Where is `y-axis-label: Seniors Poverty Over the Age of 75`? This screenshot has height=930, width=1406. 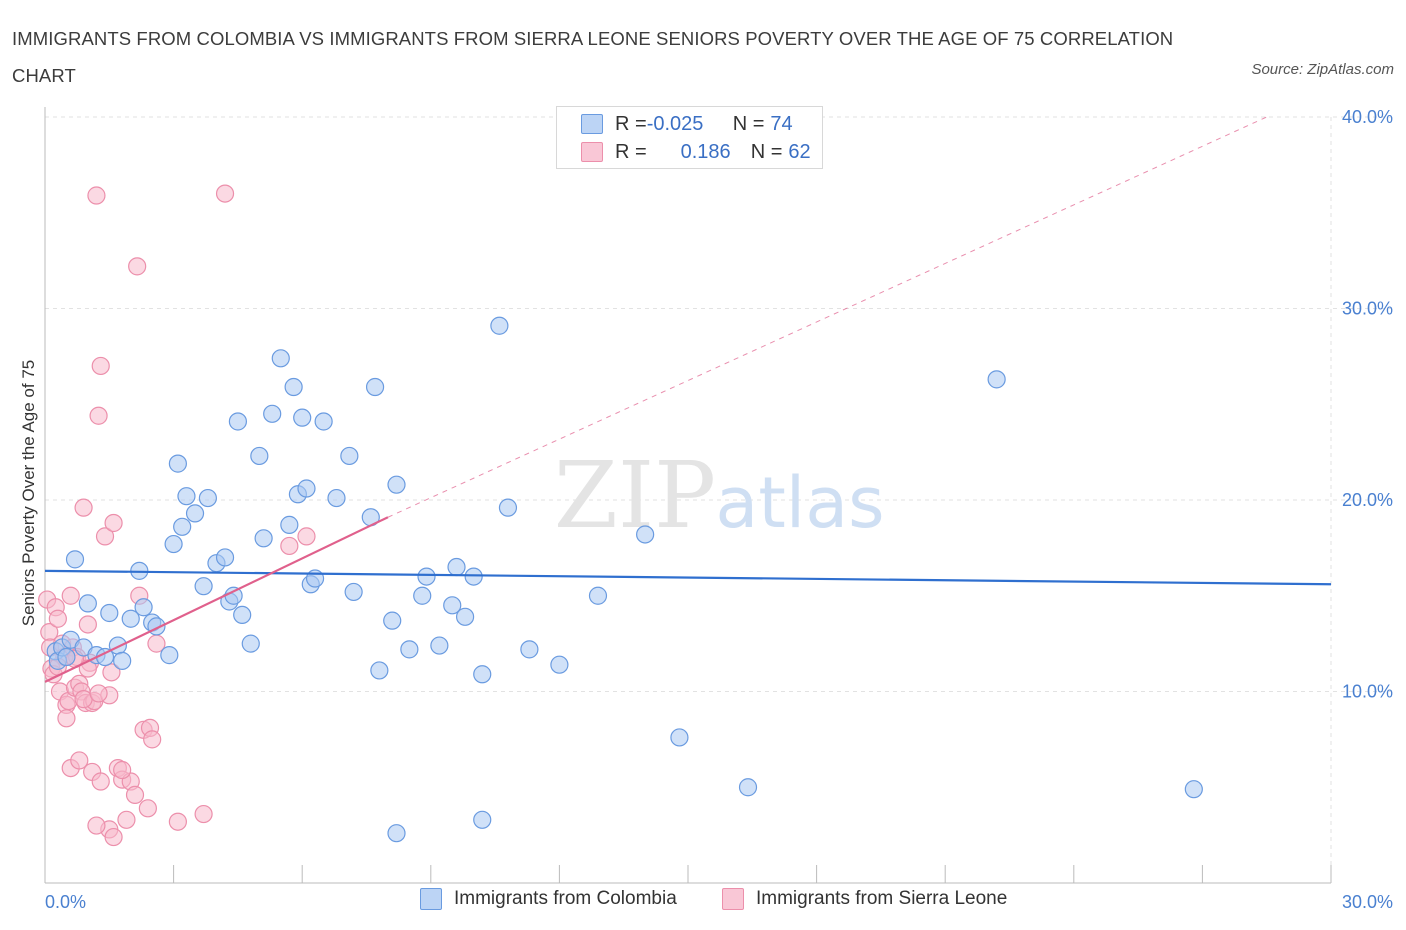
y-axis-label: Seniors Poverty Over the Age of 75 is located at coordinates (28, 493).